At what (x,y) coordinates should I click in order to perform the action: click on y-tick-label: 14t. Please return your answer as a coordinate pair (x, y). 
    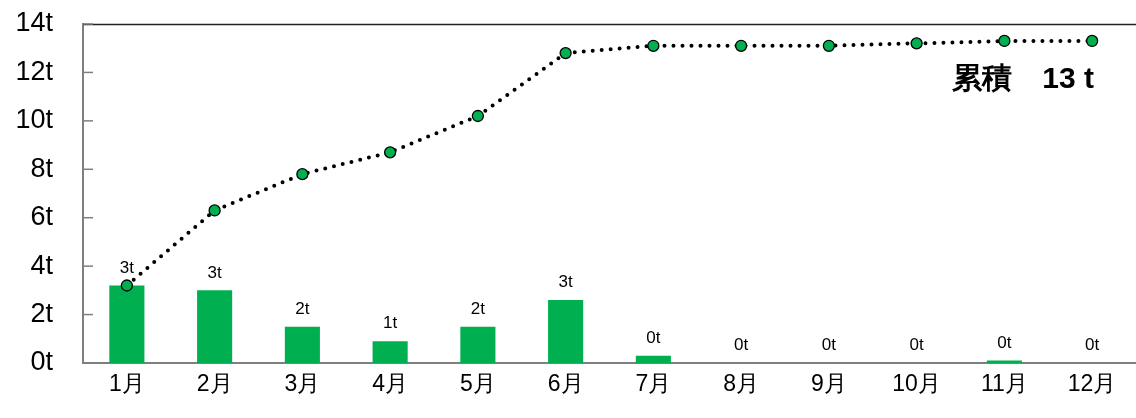
    Looking at the image, I should click on (34, 22).